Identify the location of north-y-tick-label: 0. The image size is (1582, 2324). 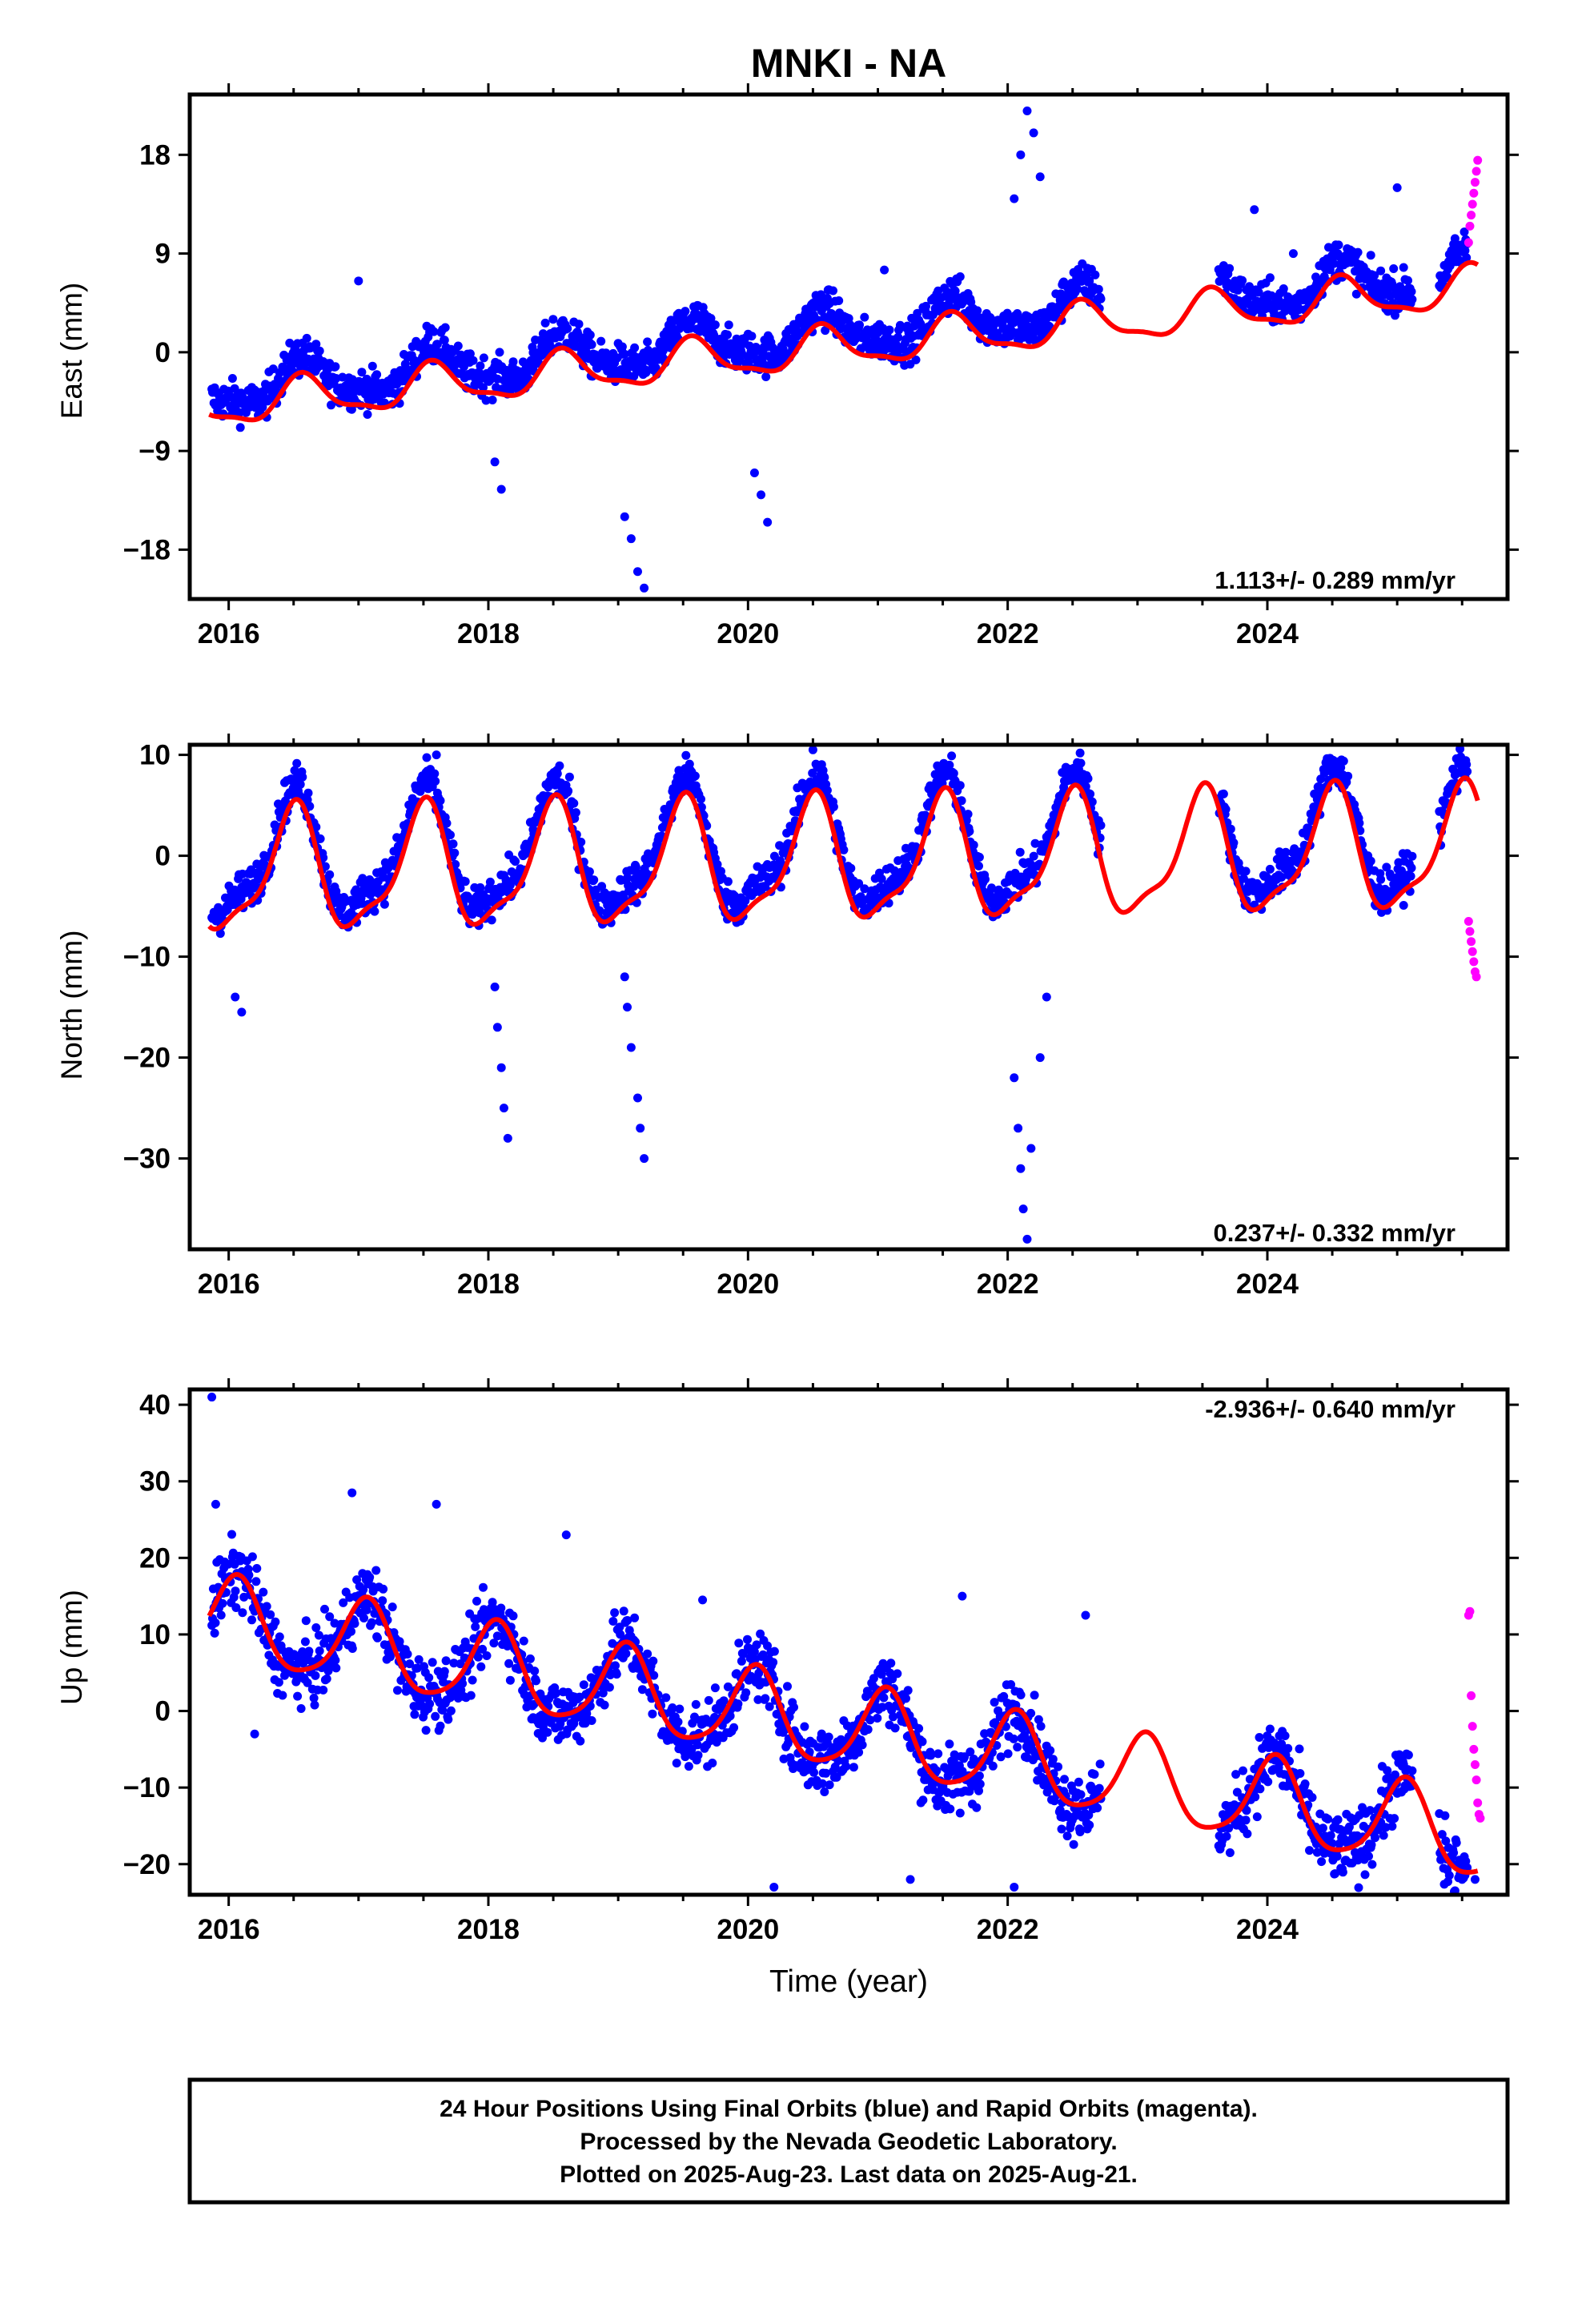
(163, 856).